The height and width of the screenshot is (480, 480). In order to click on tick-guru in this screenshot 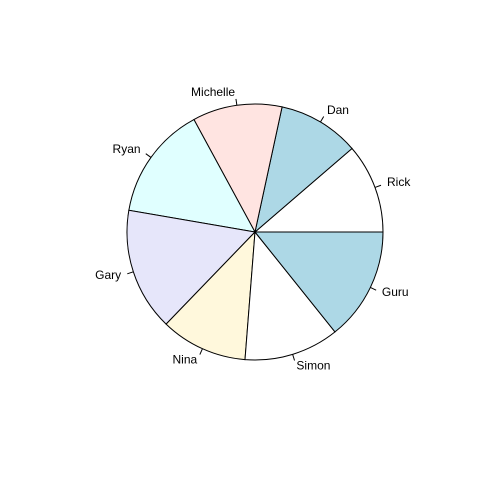, I will do `click(373, 288)`.